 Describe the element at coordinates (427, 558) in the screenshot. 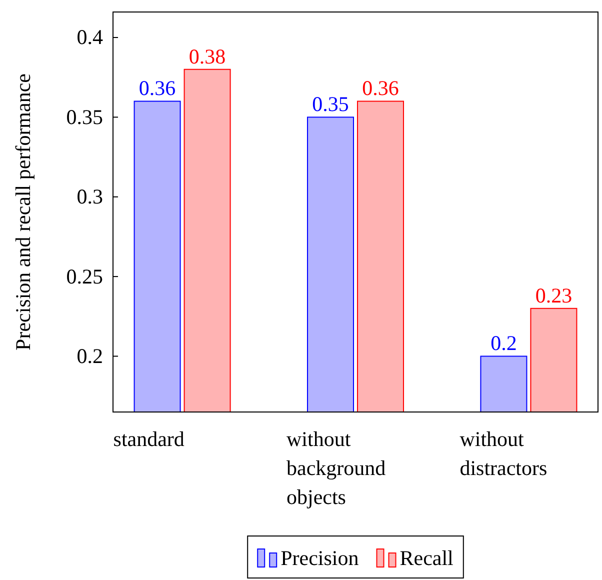

I see `legend-label: Recall` at that location.